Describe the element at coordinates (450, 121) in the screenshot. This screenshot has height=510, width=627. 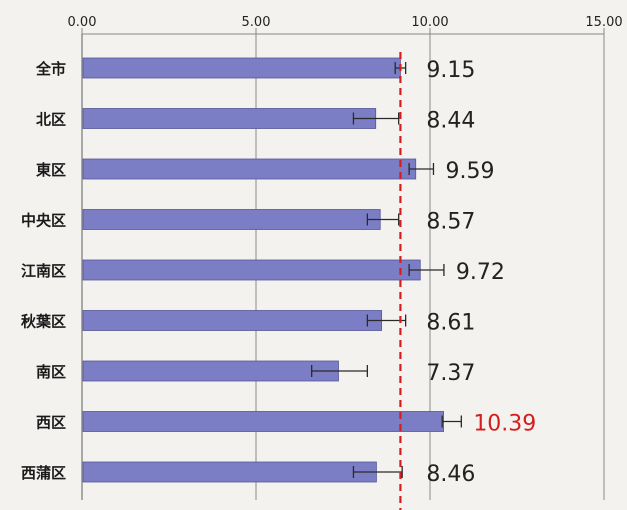
I see `value-label: 8.44` at that location.